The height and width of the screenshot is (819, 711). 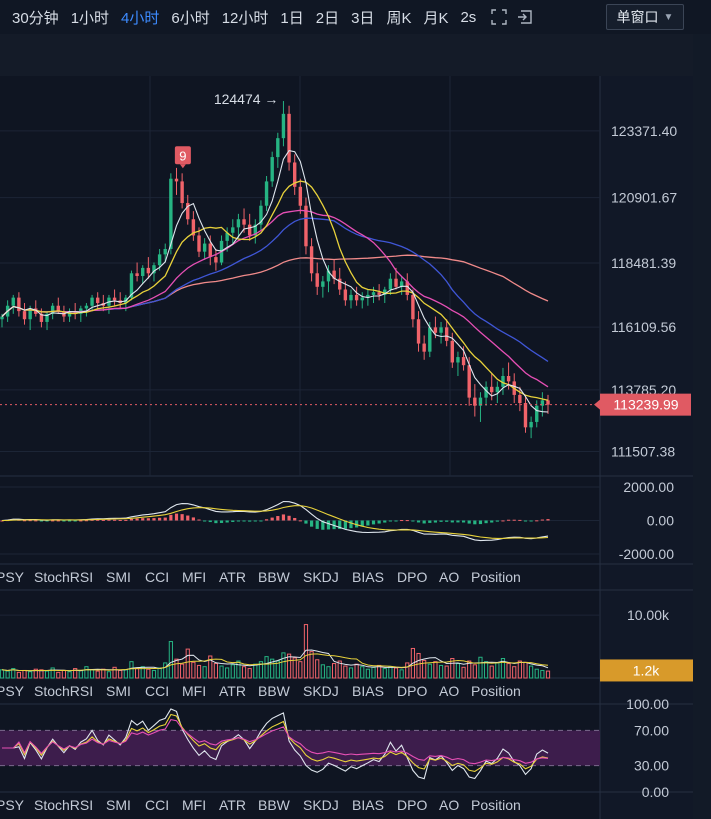 What do you see at coordinates (321, 577) in the screenshot?
I see `indicator-tab-skdj: SKDJ` at bounding box center [321, 577].